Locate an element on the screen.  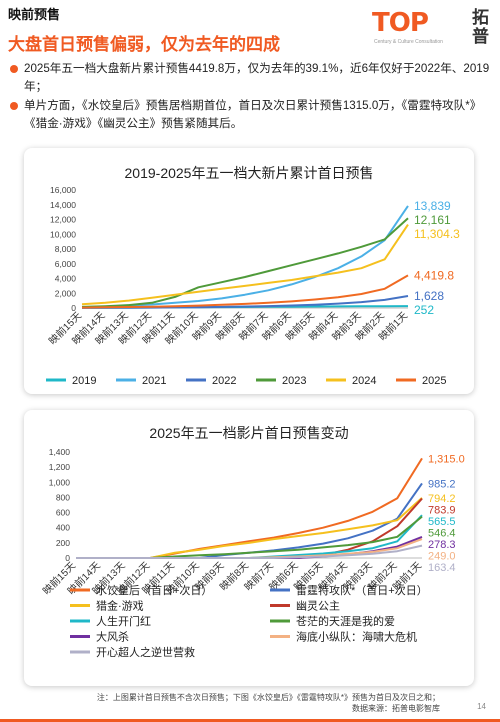
y-tick-label: 1,000 is located at coordinates (60, 482).